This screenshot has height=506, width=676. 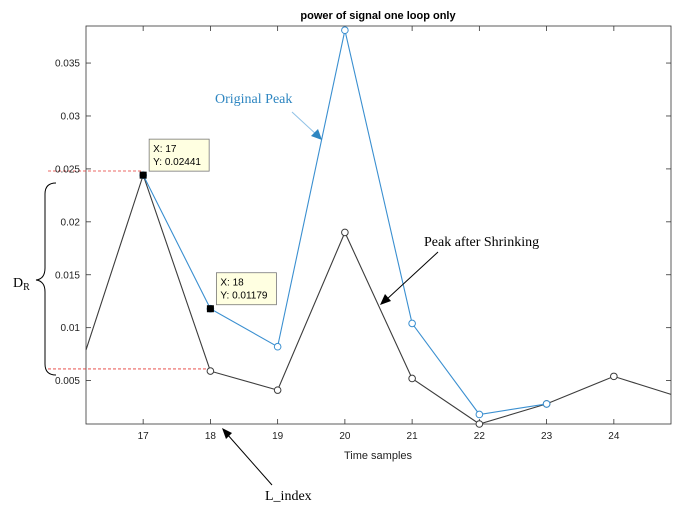 I want to click on datatip-y-label: Y: 0.02441, so click(x=177, y=162).